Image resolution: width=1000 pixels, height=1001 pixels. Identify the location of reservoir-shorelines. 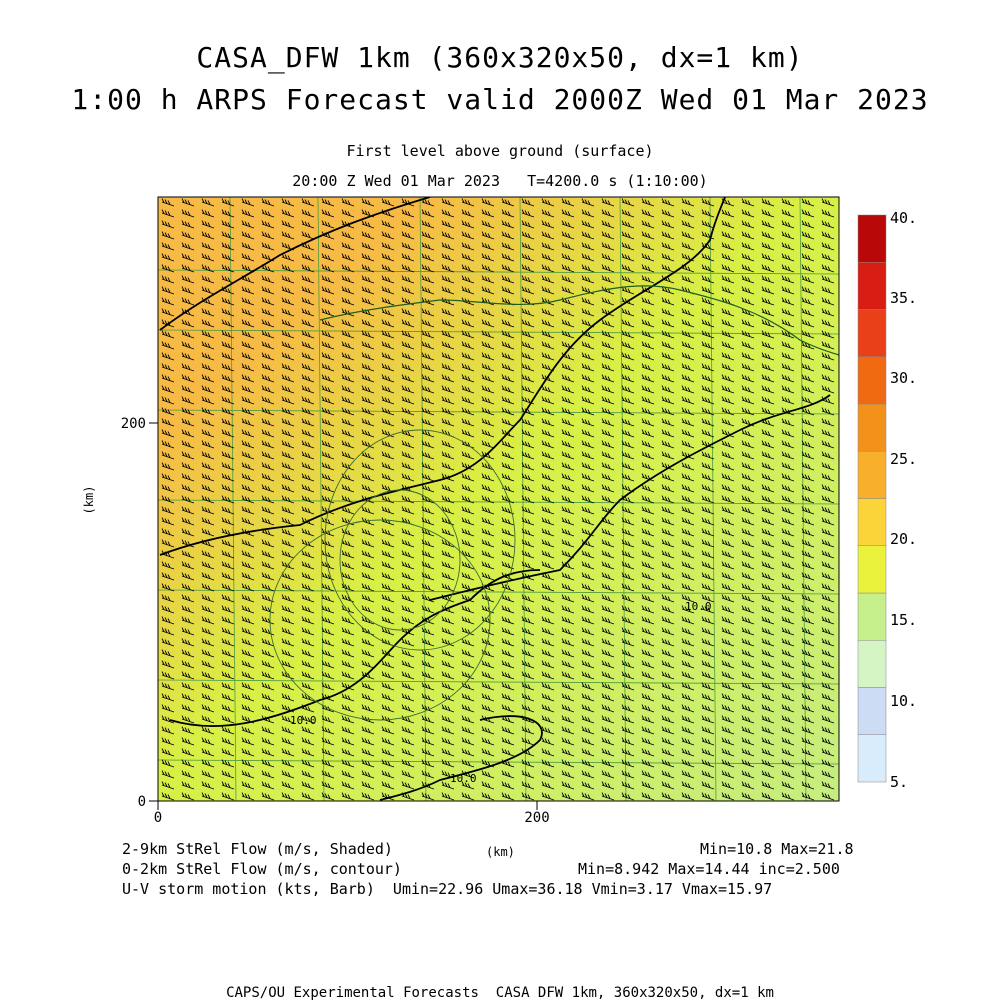
(392, 575).